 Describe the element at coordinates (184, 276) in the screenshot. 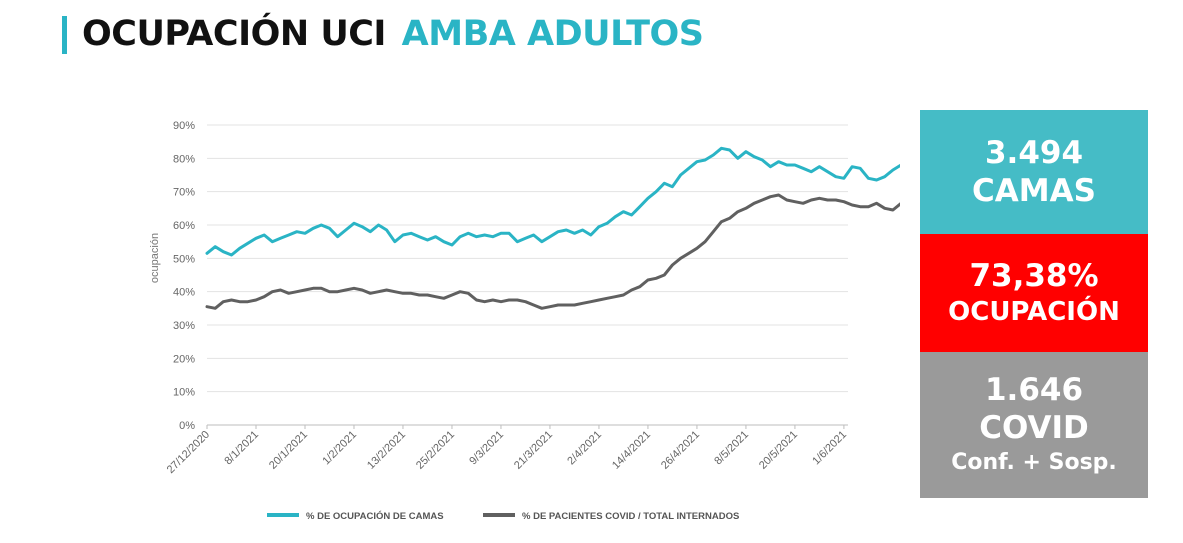

I see `y-axis-ticks: 0% 10% 20% 30% 40% 50% 60% 70% 80% 90%` at that location.